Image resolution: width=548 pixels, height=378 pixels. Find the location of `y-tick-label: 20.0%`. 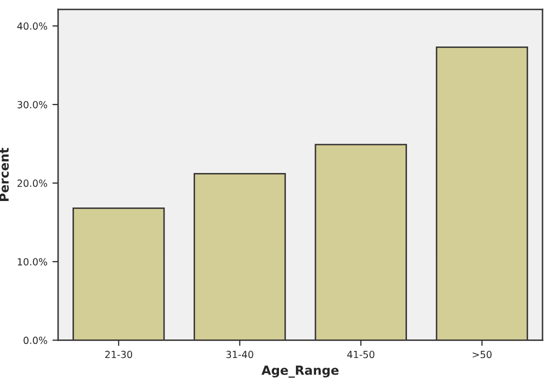

y-tick-label: 20.0% is located at coordinates (33, 183).